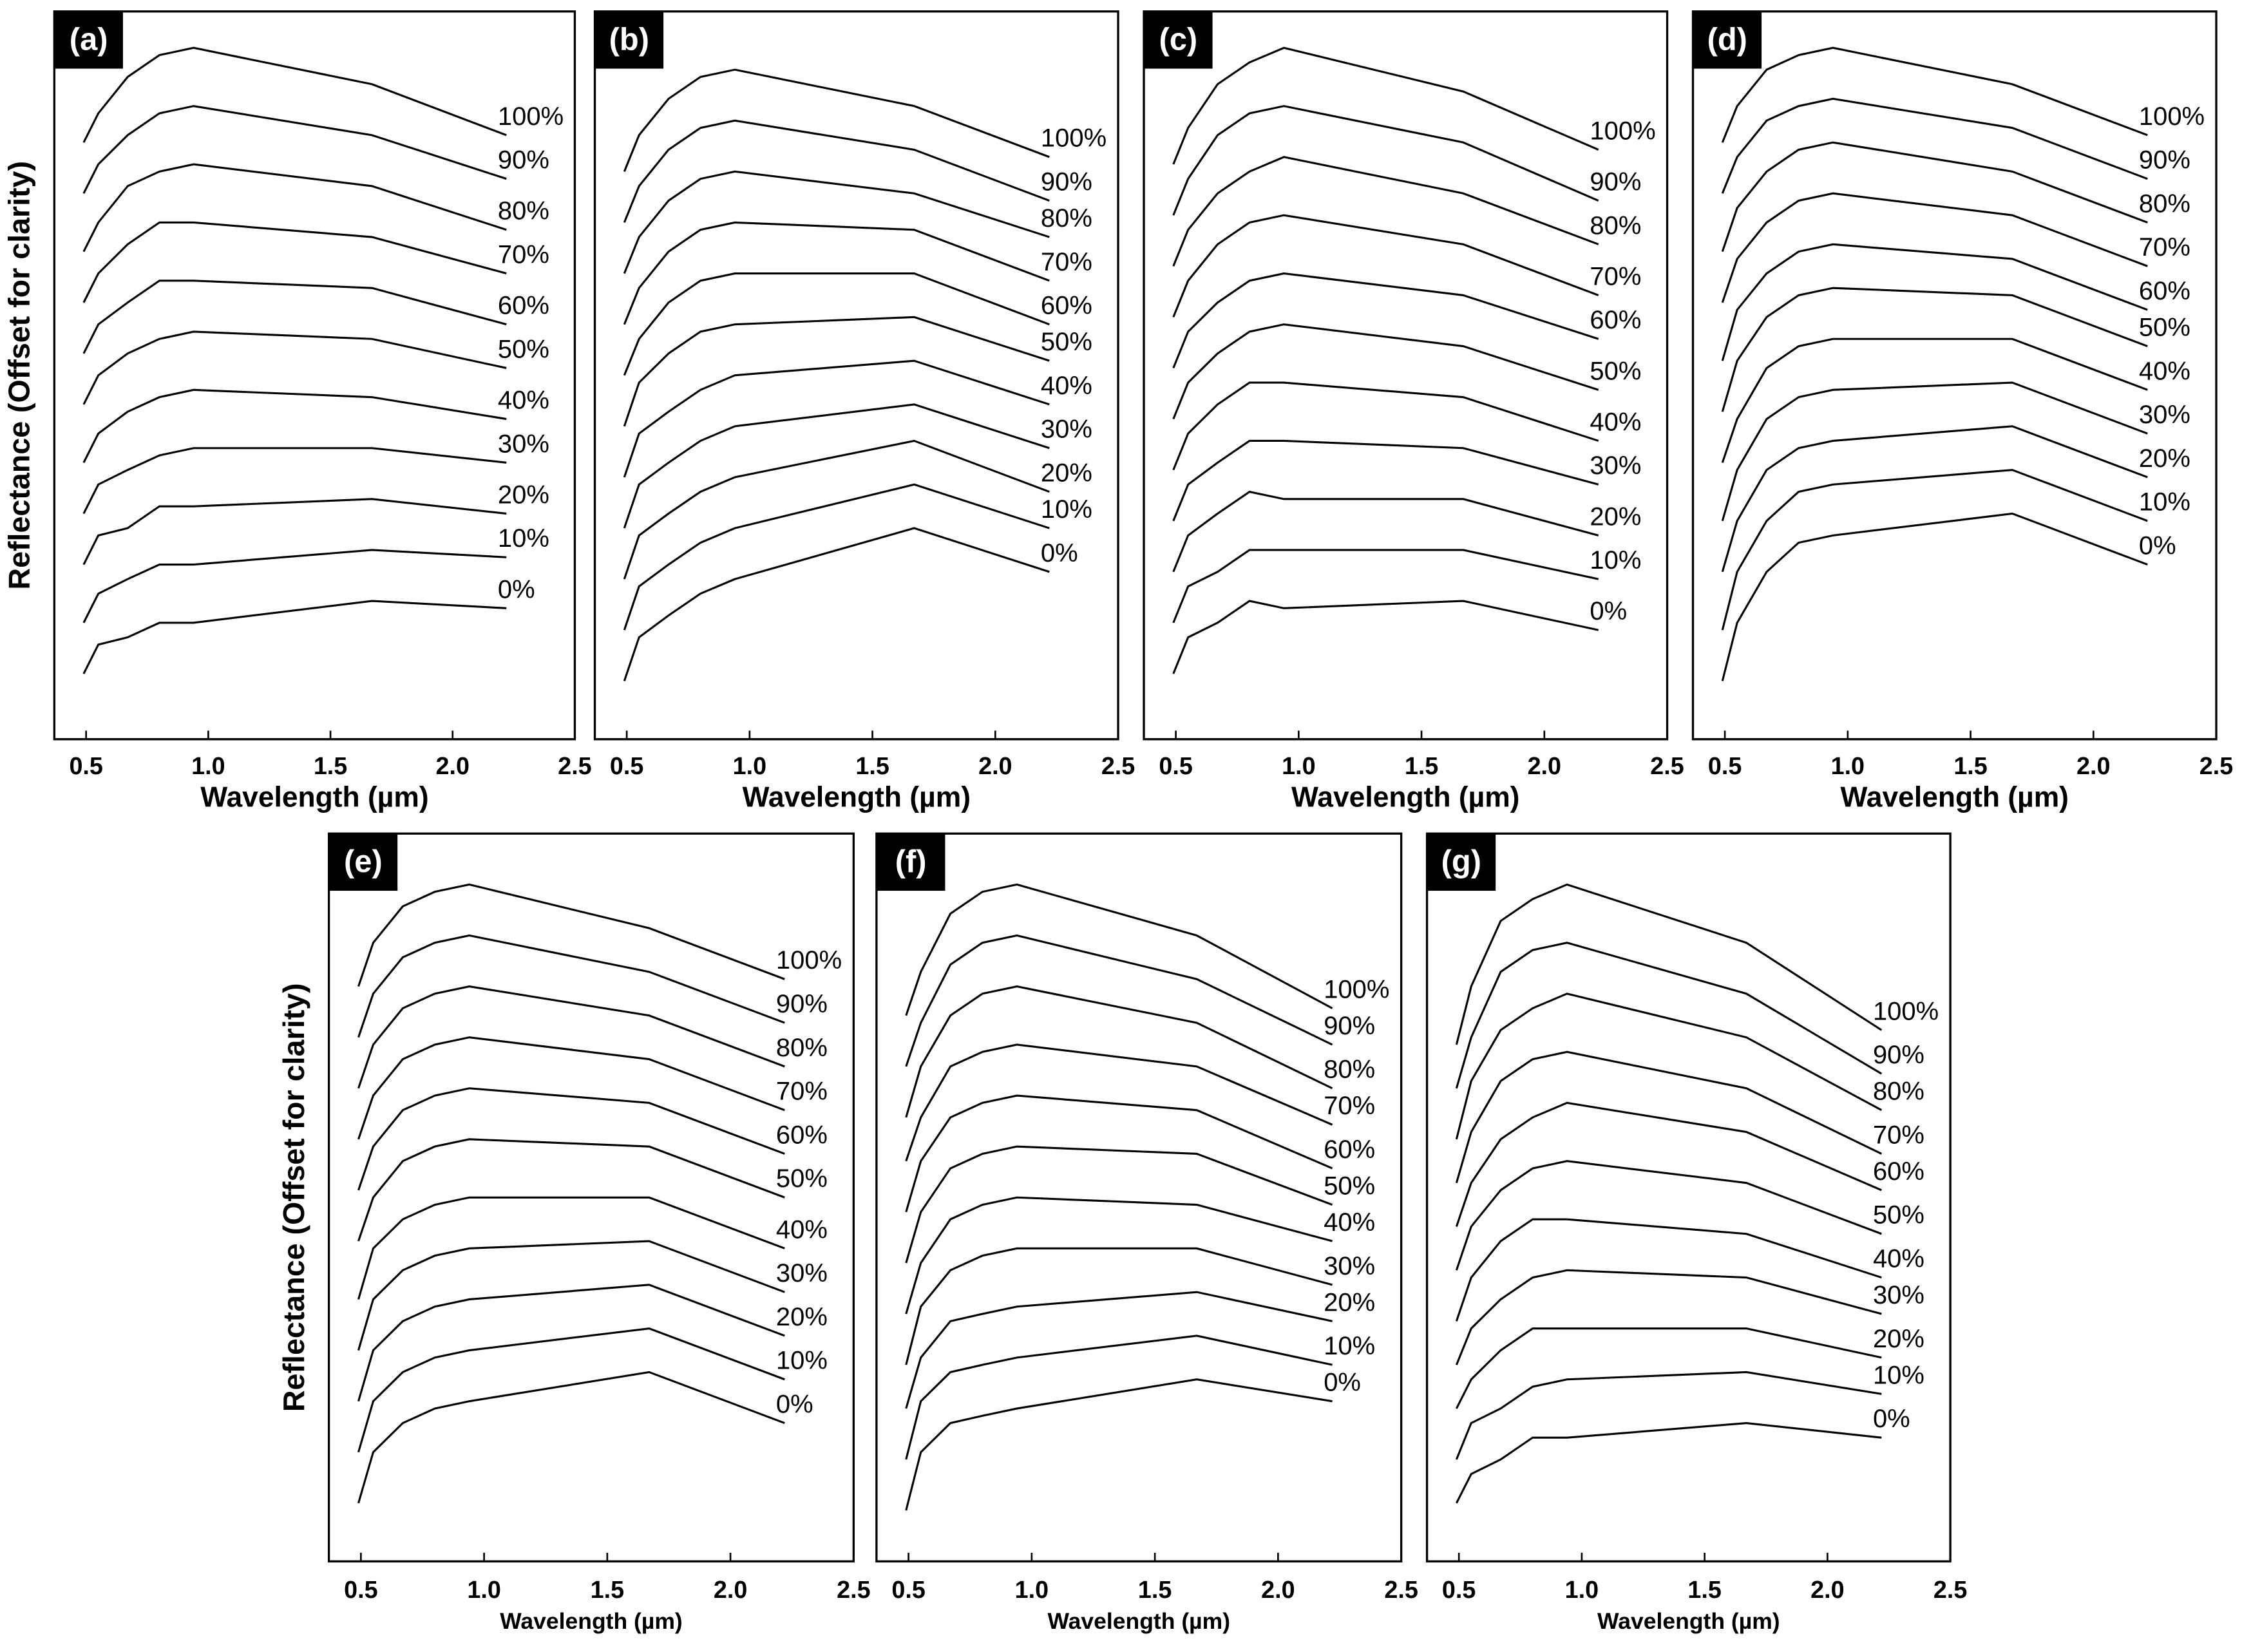 The height and width of the screenshot is (1652, 2242). What do you see at coordinates (911, 862) in the screenshot?
I see `panel-label: (f)` at bounding box center [911, 862].